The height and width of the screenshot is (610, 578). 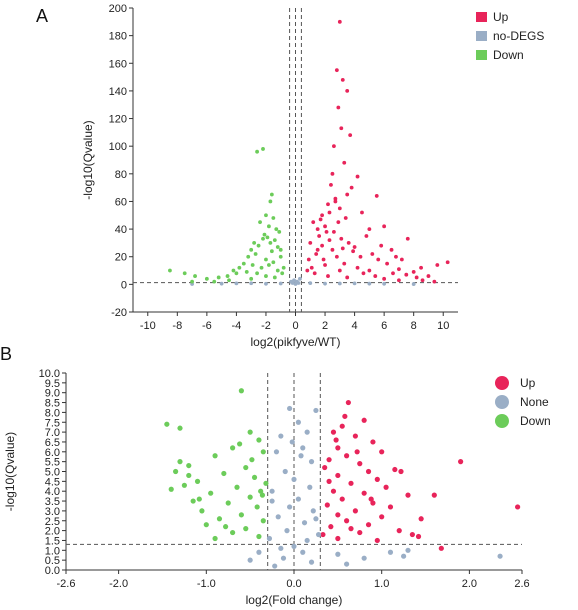 I want to click on x-tick-label: -2.0, so click(x=118, y=584).